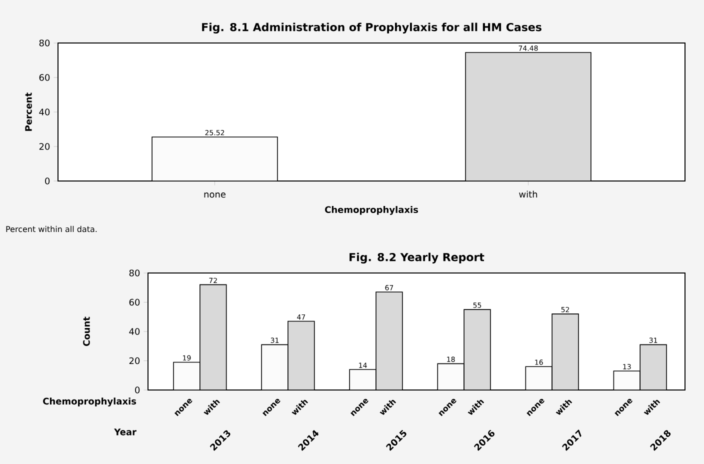 This screenshot has height=464, width=704. Describe the element at coordinates (51, 229) in the screenshot. I see `text: Percent within all data.` at that location.